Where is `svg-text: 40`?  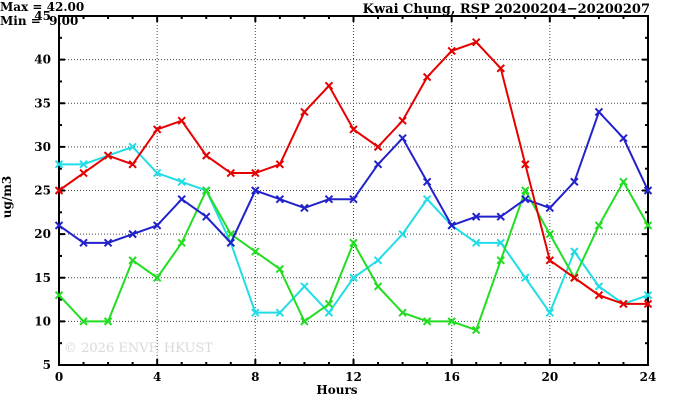
svg-text: 40 is located at coordinates (42, 60).